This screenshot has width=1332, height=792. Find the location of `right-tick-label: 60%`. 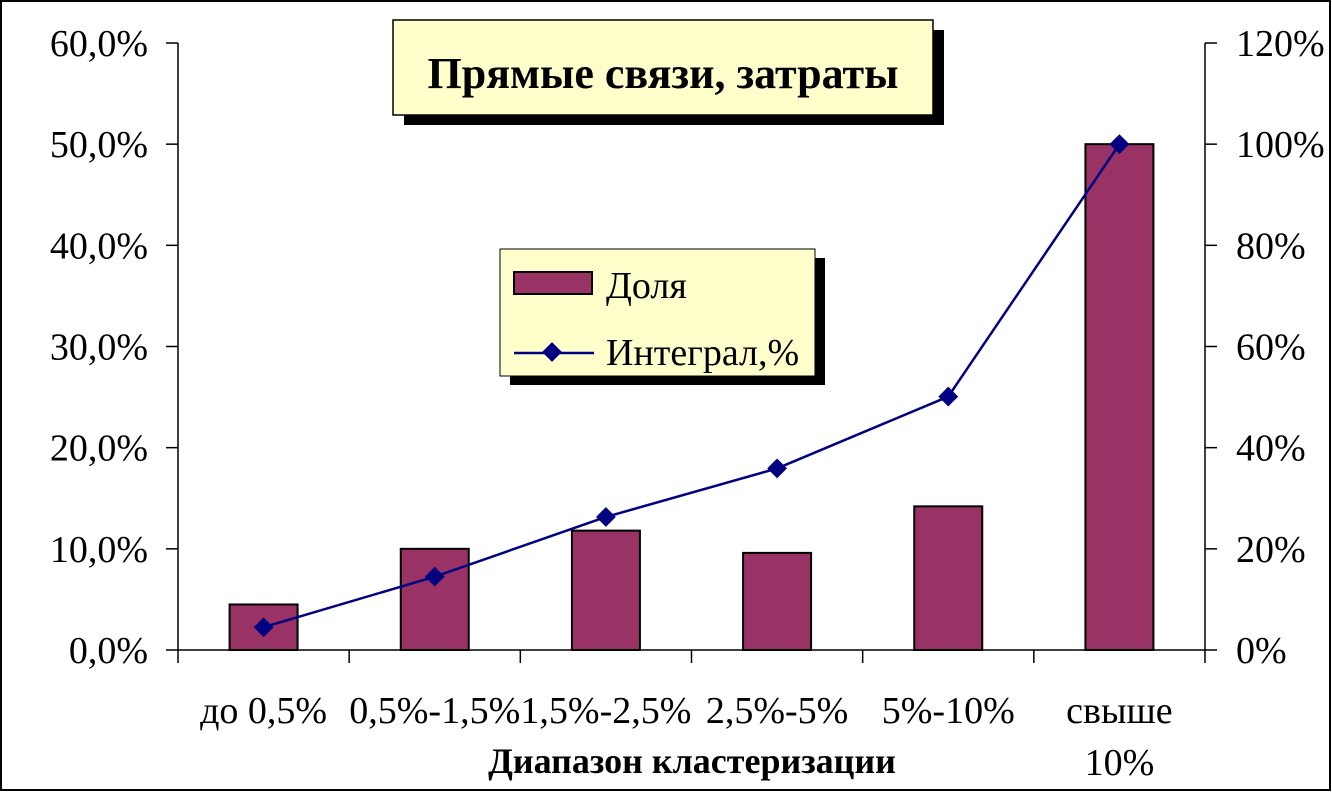

right-tick-label: 60% is located at coordinates (1271, 348).